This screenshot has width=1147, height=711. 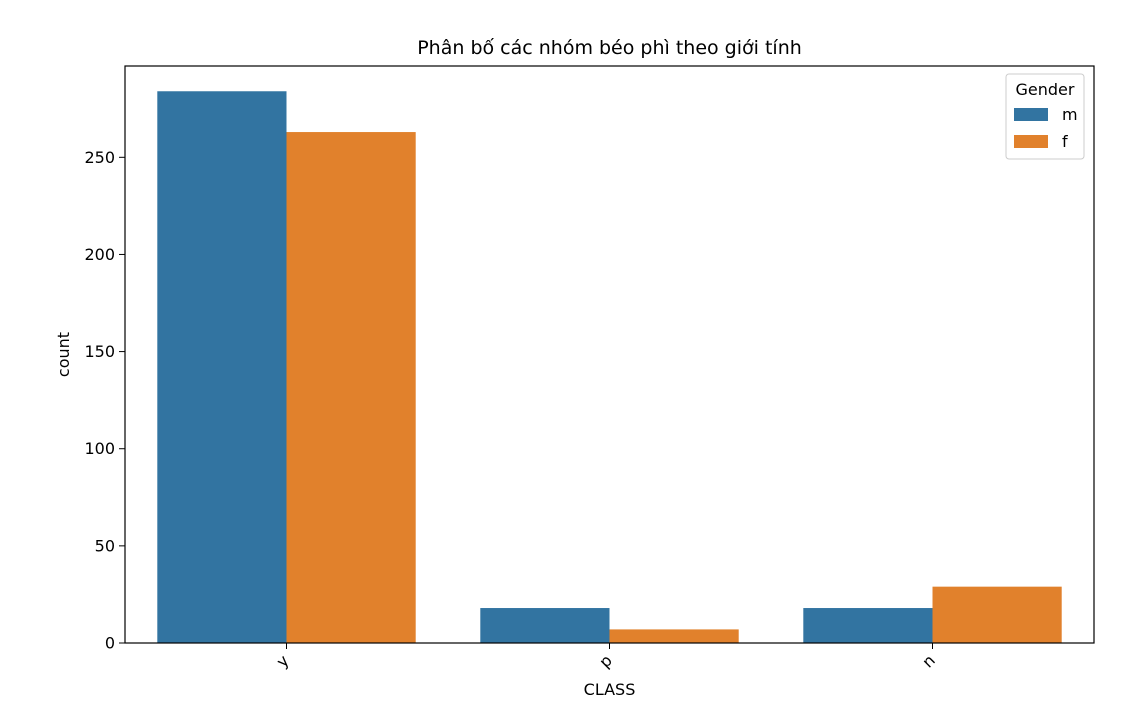 I want to click on legend: Gender mf, so click(x=1045, y=116).